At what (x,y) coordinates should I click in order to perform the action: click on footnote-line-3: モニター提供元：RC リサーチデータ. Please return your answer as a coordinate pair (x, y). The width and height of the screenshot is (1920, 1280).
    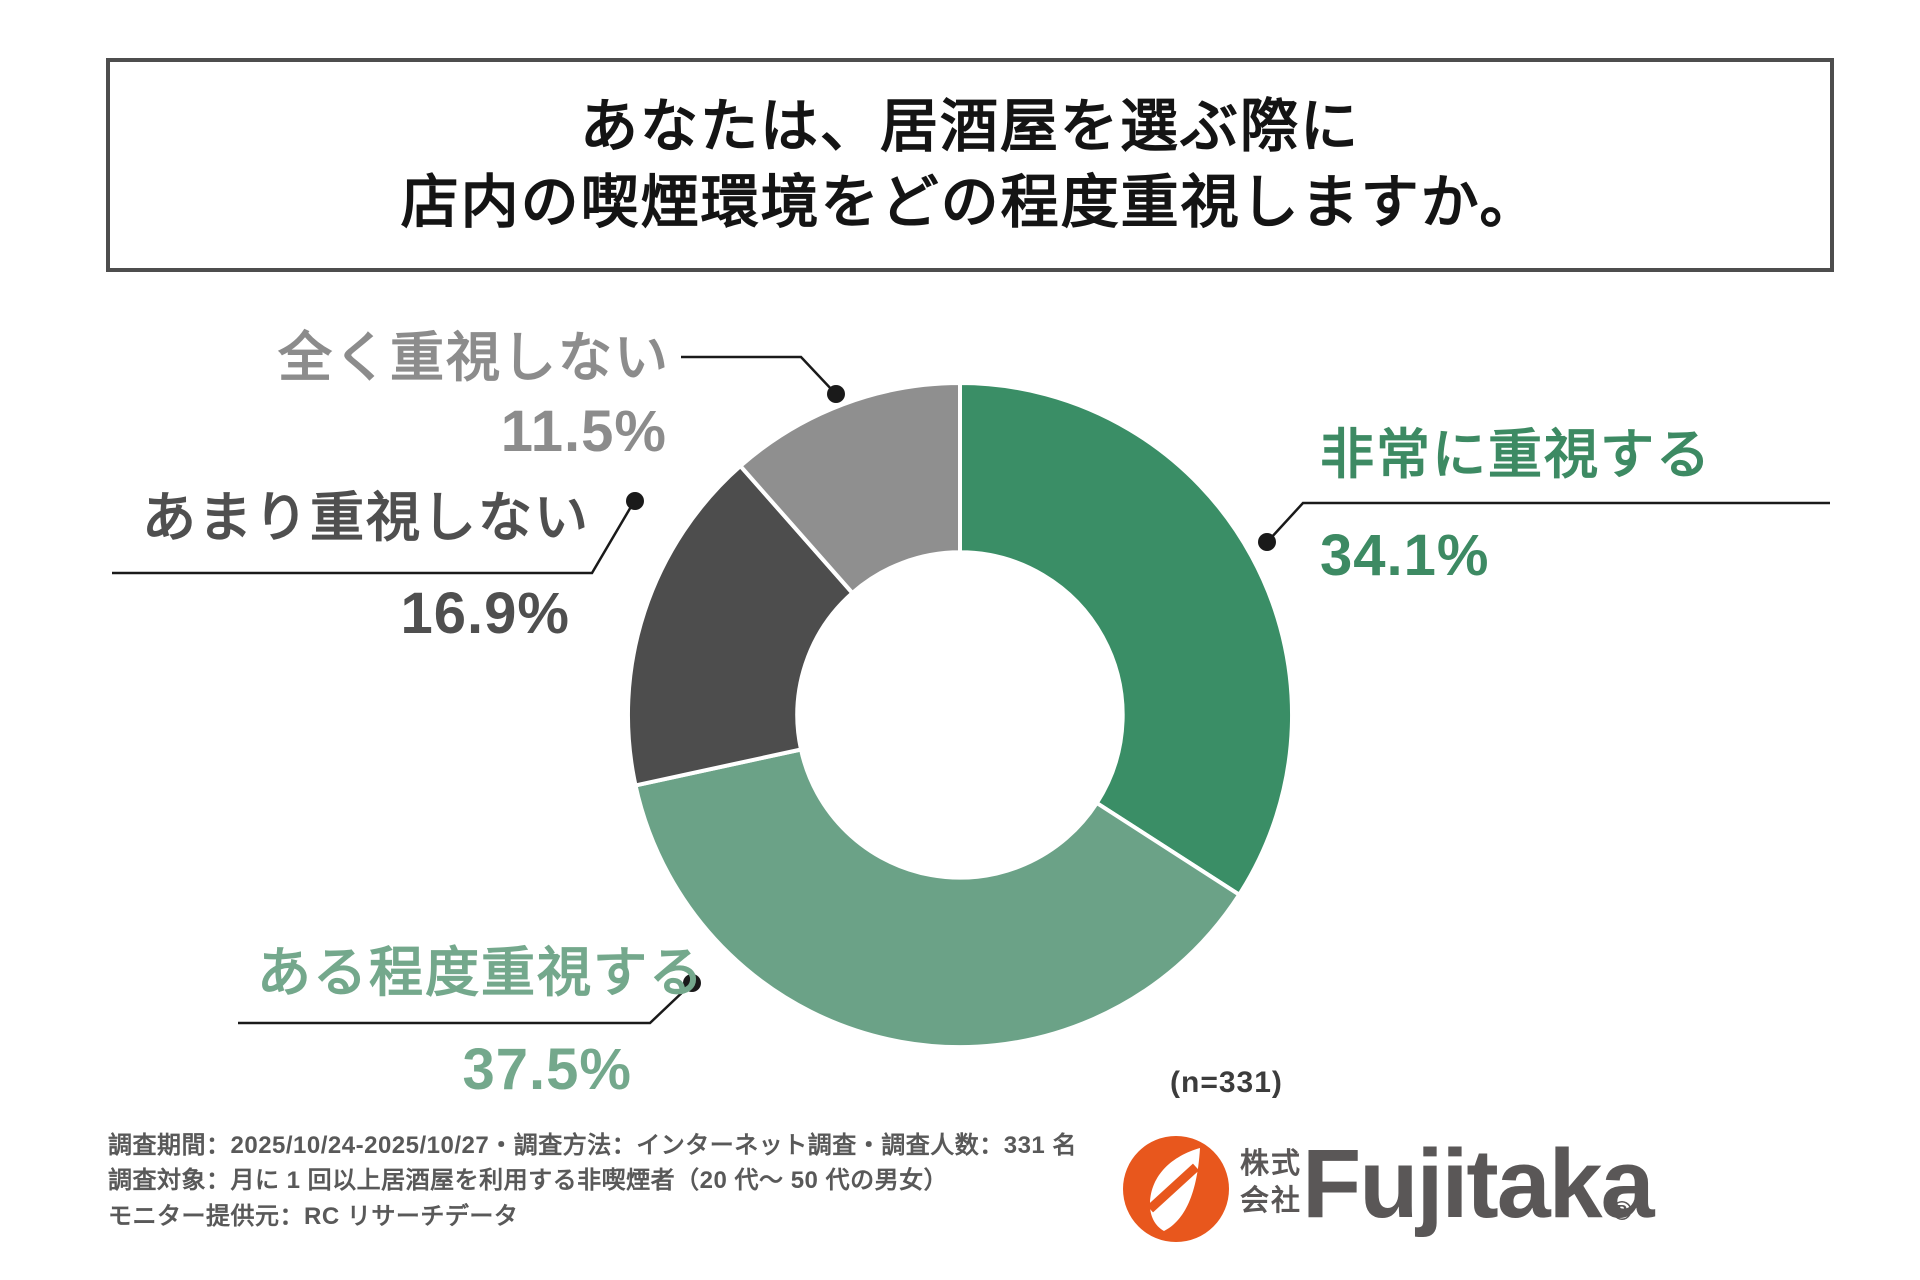
    Looking at the image, I should click on (313, 1216).